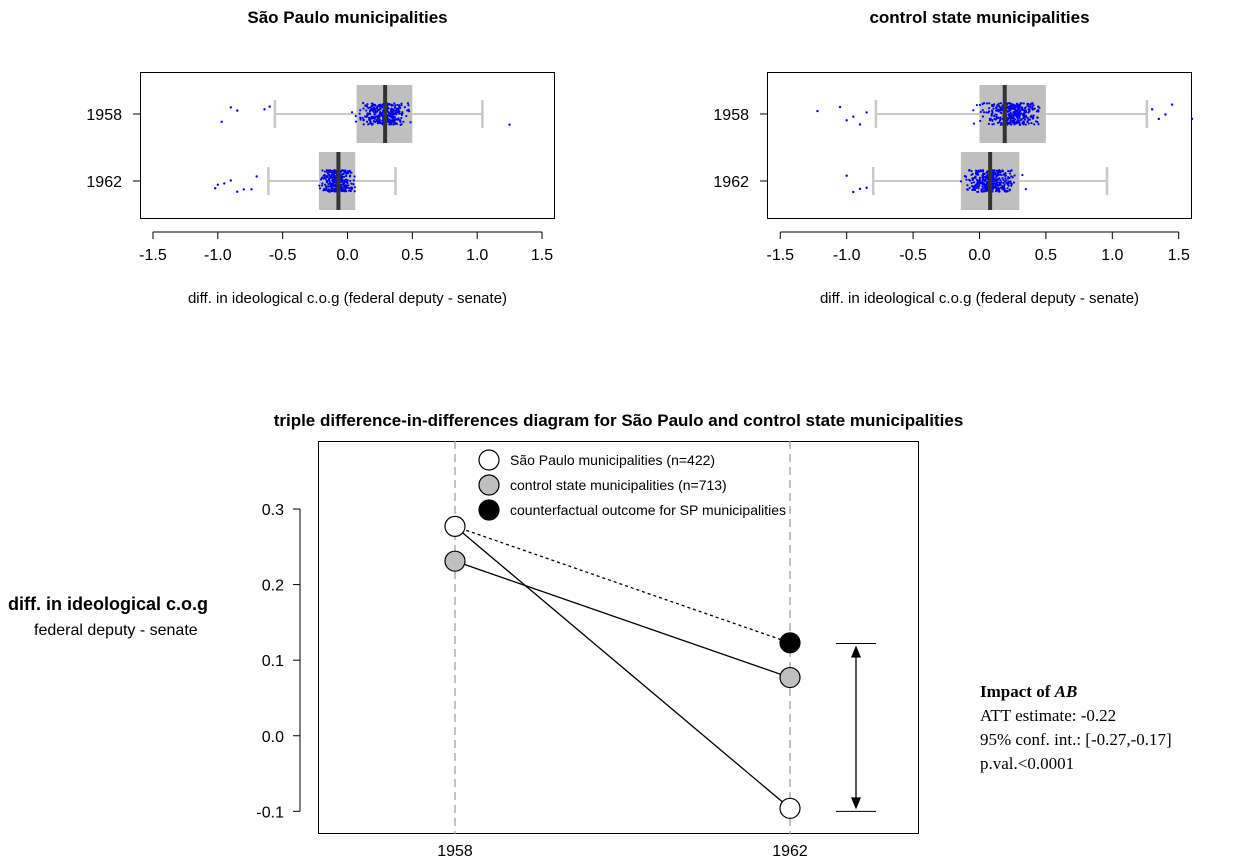 The width and height of the screenshot is (1237, 861). Describe the element at coordinates (1192, 119) in the screenshot. I see `control-outlier-point` at that location.